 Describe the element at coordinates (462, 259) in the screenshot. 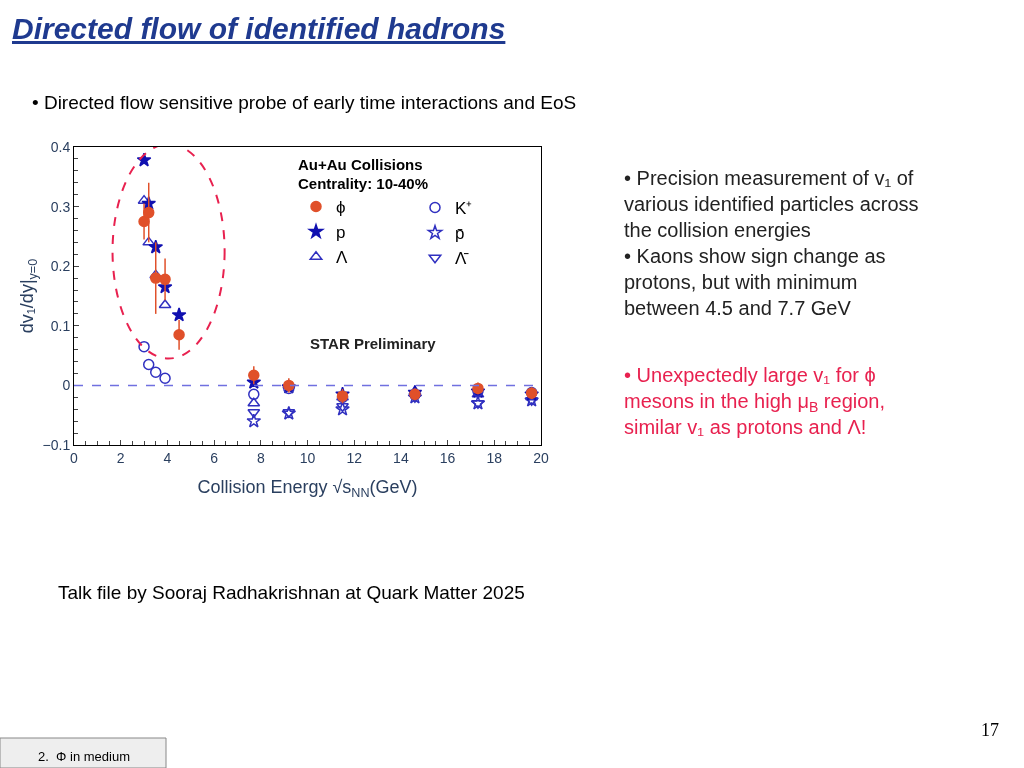

I see `legend-label: Λ̄` at that location.